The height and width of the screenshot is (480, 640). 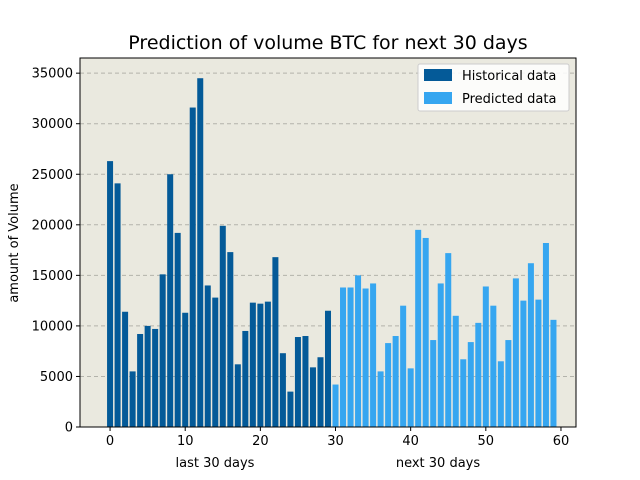 I want to click on x-axis: 0 10 20 30 40 50 60, so click(x=337, y=438).